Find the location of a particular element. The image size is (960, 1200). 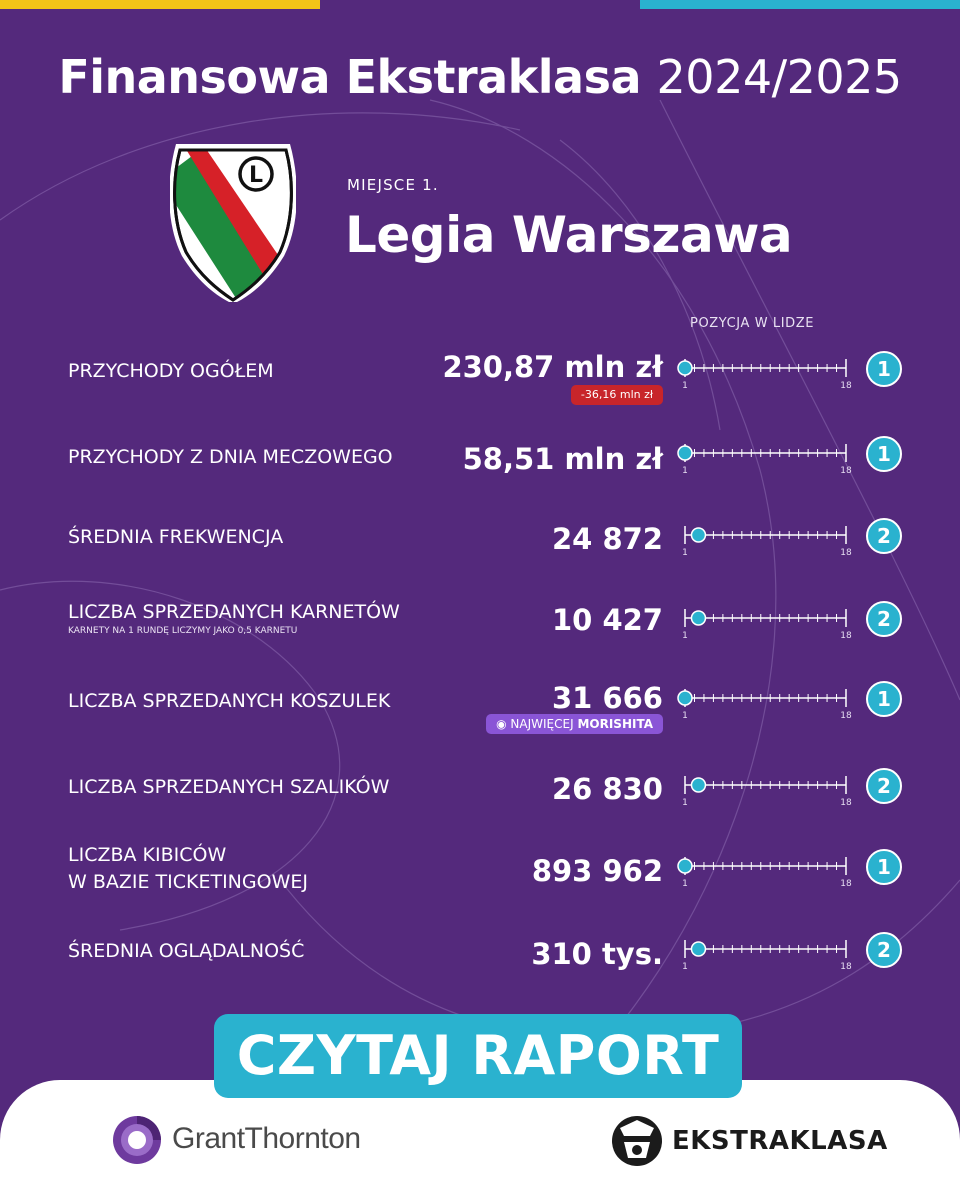

shirt-icon: ◉ is located at coordinates (501, 724).